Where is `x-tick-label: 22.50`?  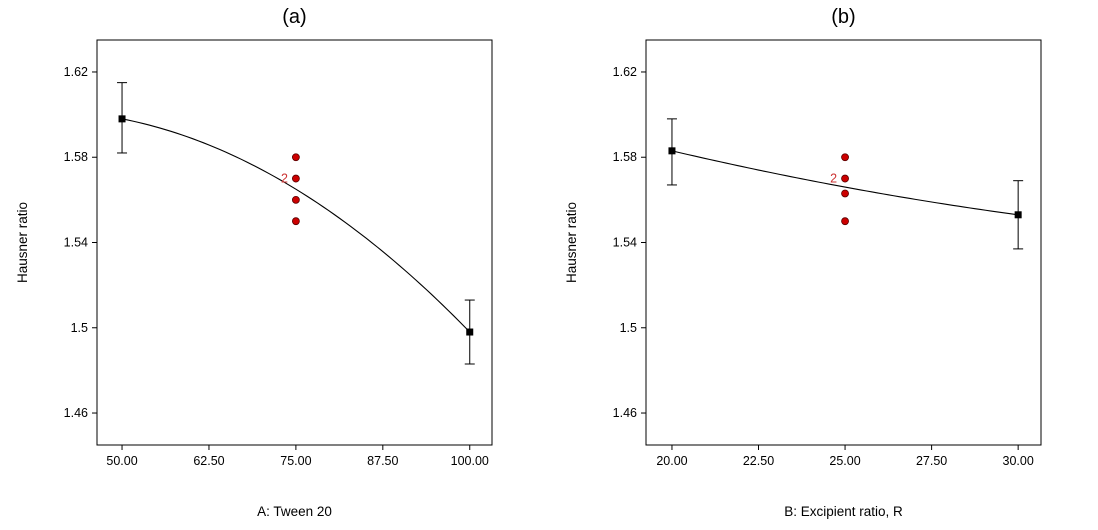 x-tick-label: 22.50 is located at coordinates (758, 461).